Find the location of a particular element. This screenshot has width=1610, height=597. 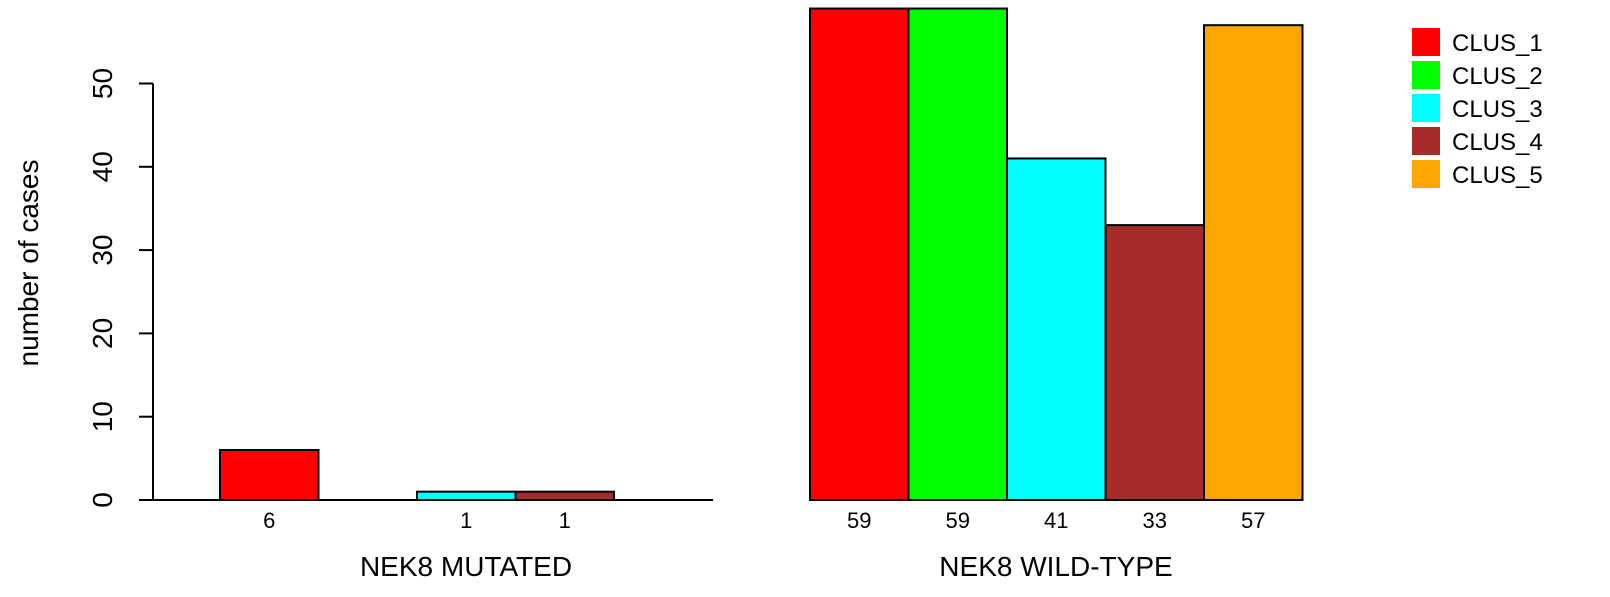

bar-count-label: 6 is located at coordinates (269, 520).